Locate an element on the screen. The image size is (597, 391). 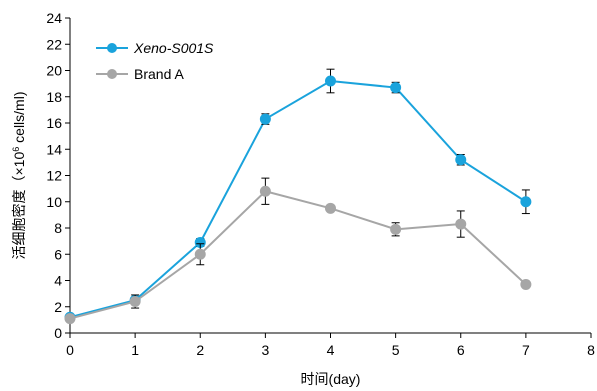
x-tick-label: 6 is located at coordinates (461, 350).